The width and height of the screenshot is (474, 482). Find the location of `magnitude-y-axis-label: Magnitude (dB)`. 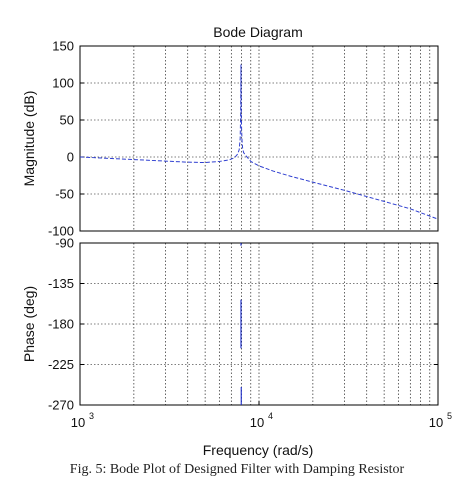

magnitude-y-axis-label: Magnitude (dB) is located at coordinates (29, 139).